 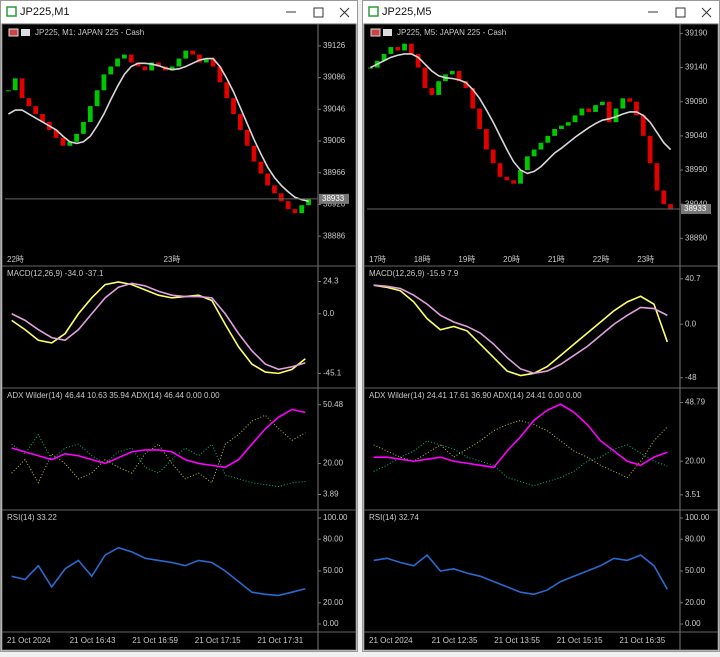 What do you see at coordinates (693, 494) in the screenshot?
I see `y-tick-label: 3.51` at bounding box center [693, 494].